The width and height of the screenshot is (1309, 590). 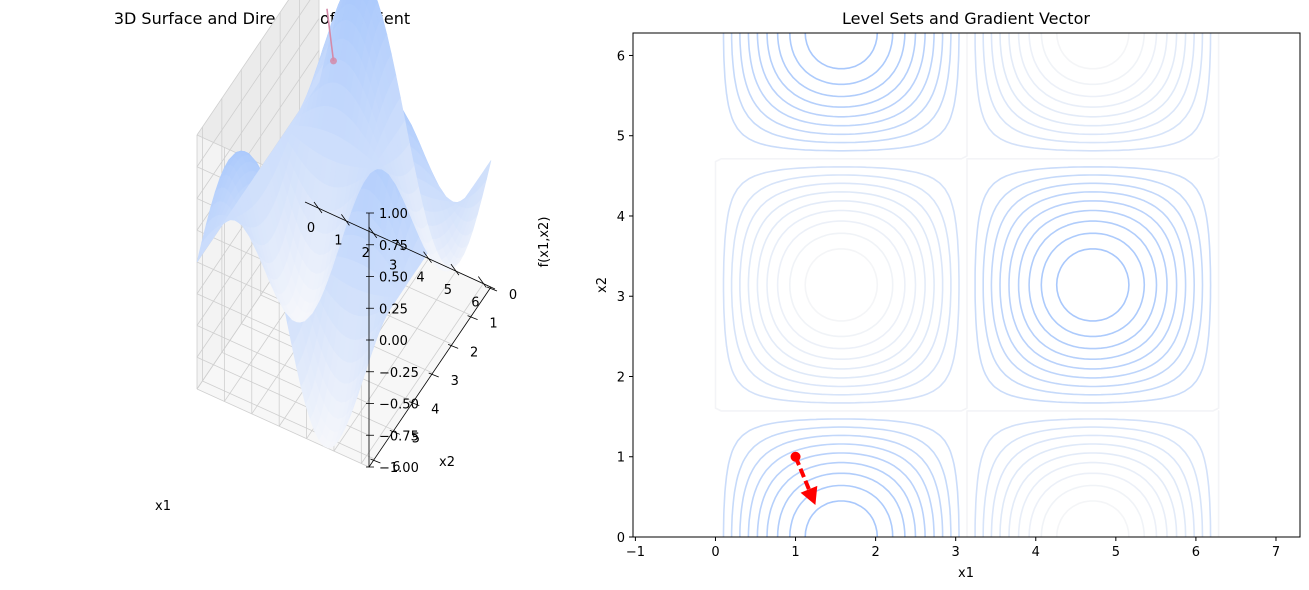 I want to click on x-tick-label-3d: 5, so click(x=448, y=290).